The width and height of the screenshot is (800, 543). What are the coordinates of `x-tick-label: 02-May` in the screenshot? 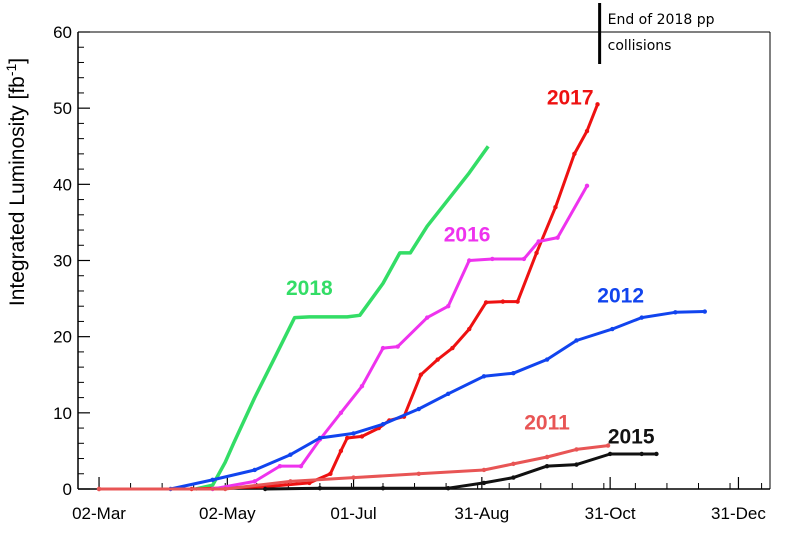 It's located at (227, 513).